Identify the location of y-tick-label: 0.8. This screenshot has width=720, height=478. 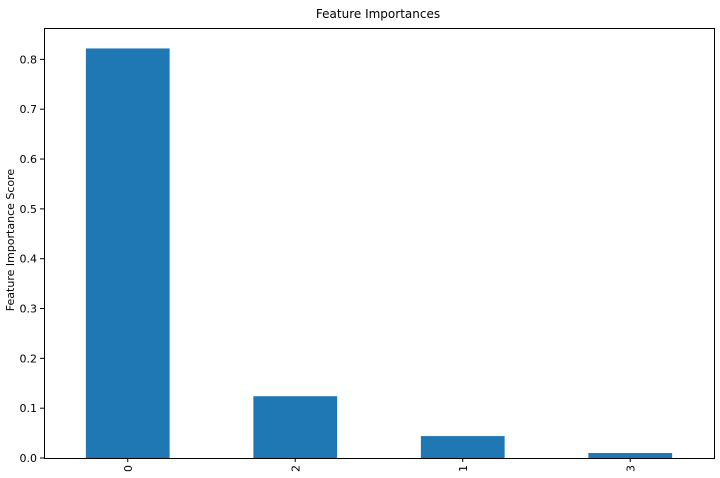
(29, 59).